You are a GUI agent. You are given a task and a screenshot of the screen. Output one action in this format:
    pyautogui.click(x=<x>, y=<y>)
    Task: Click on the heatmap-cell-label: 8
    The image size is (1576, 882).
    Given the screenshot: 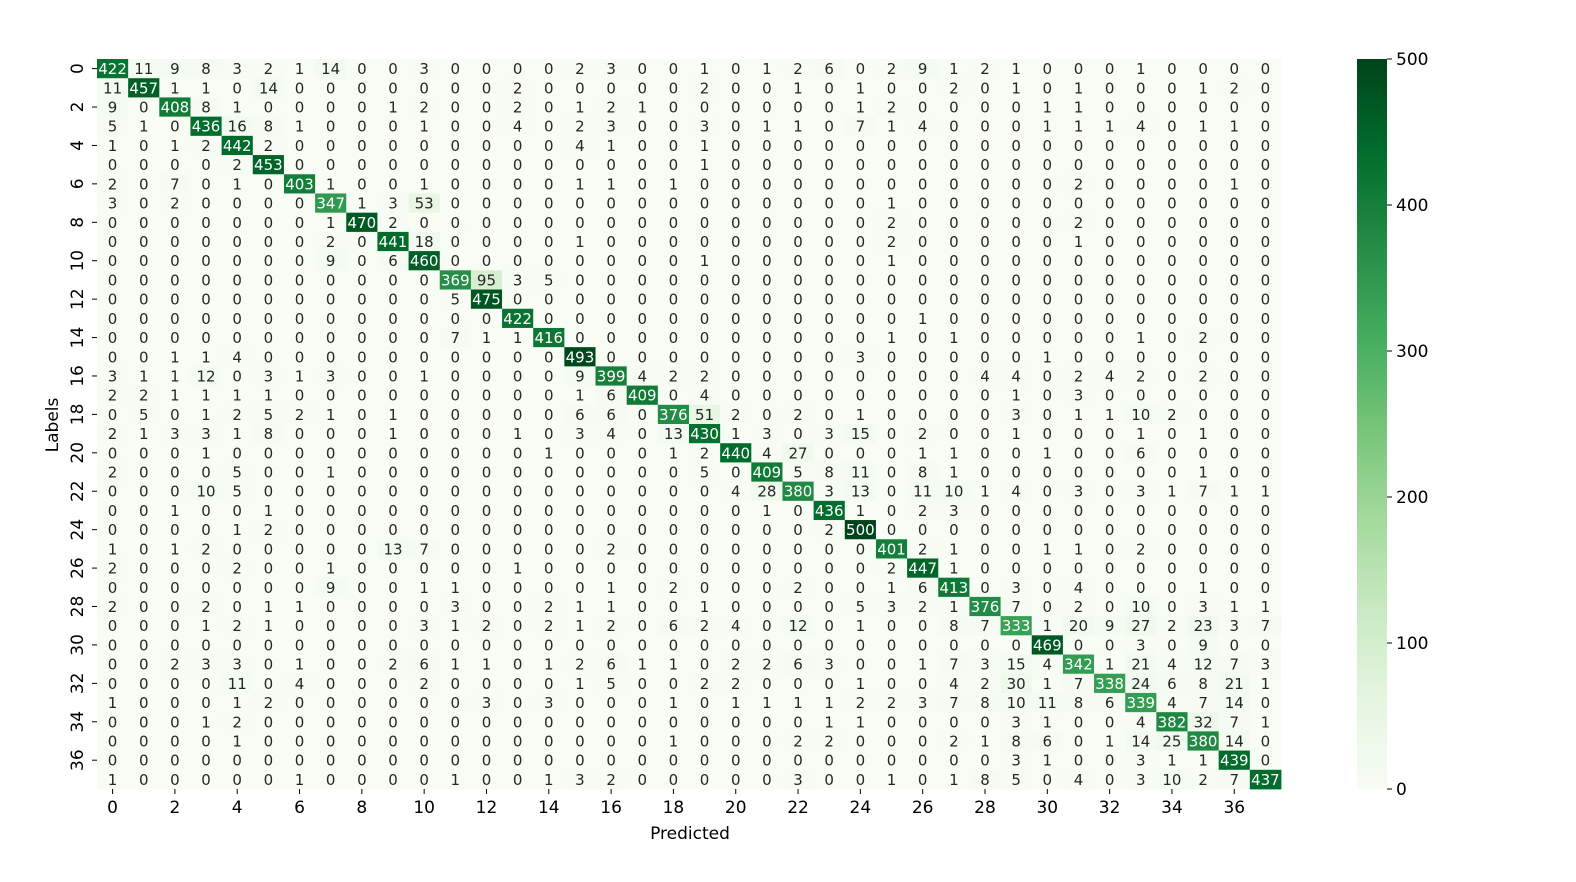 What is the action you would take?
    pyautogui.click(x=269, y=434)
    